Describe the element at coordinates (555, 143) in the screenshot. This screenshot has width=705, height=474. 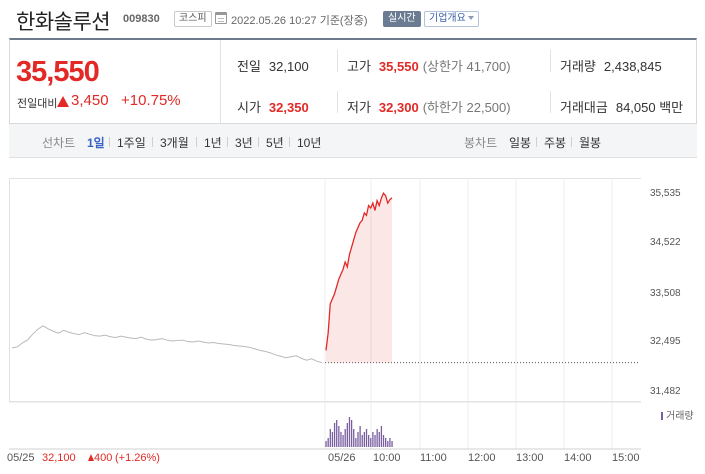
I see `tab-weekly: 주봉` at that location.